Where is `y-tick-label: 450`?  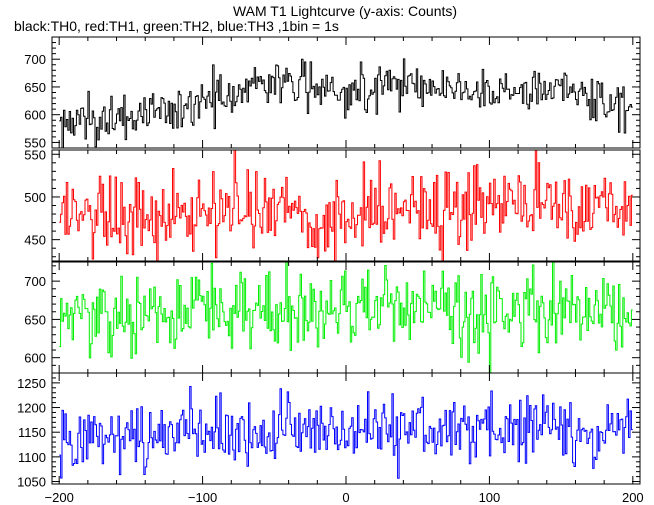 y-tick-label: 450 is located at coordinates (35, 240).